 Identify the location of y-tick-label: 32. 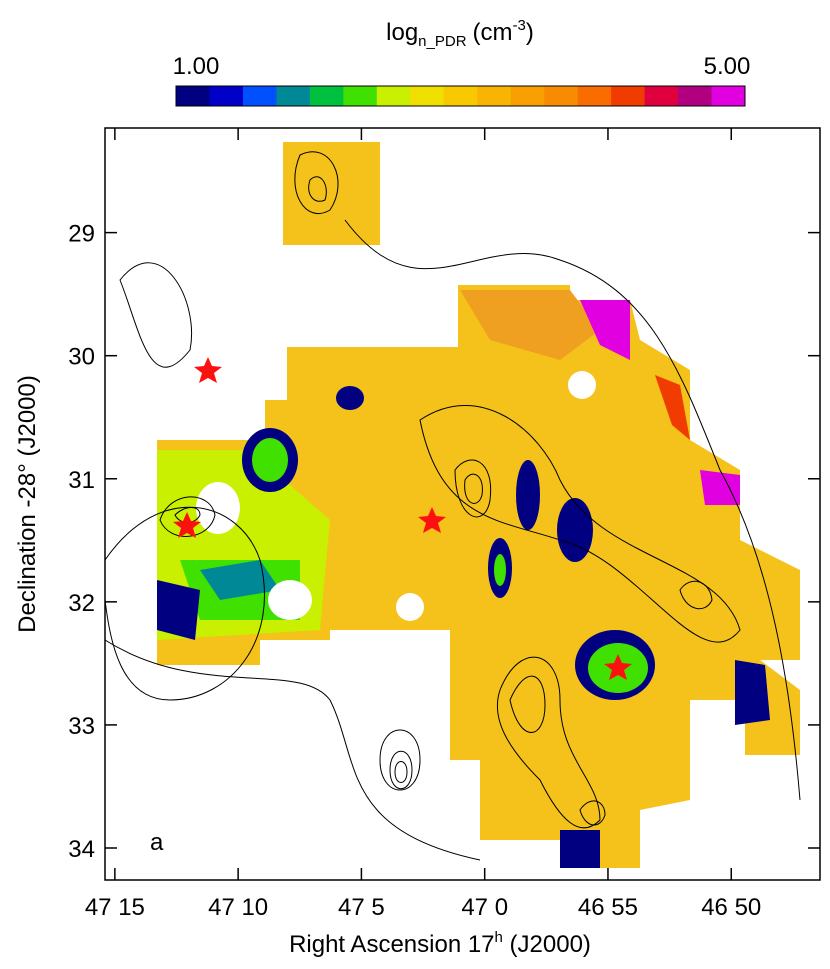
(81, 603).